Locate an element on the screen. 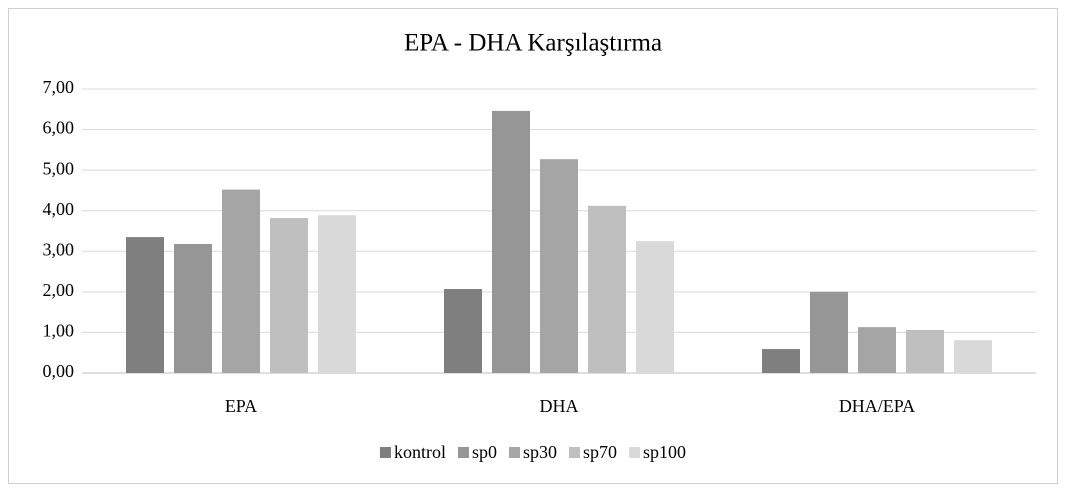 This screenshot has width=1066, height=492. chart-title: EPA - DHA Karşılaştırma is located at coordinates (533, 43).